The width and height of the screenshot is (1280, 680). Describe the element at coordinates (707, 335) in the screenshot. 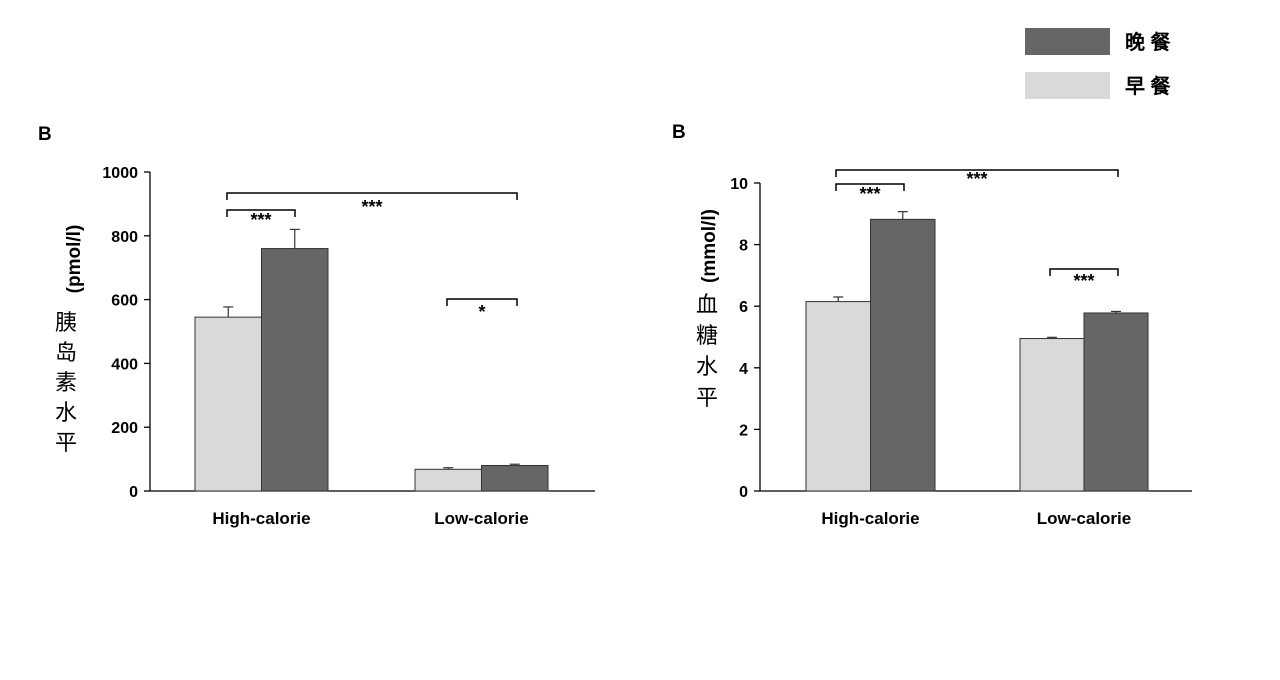

I see `y-axis-label-char: 糖` at that location.